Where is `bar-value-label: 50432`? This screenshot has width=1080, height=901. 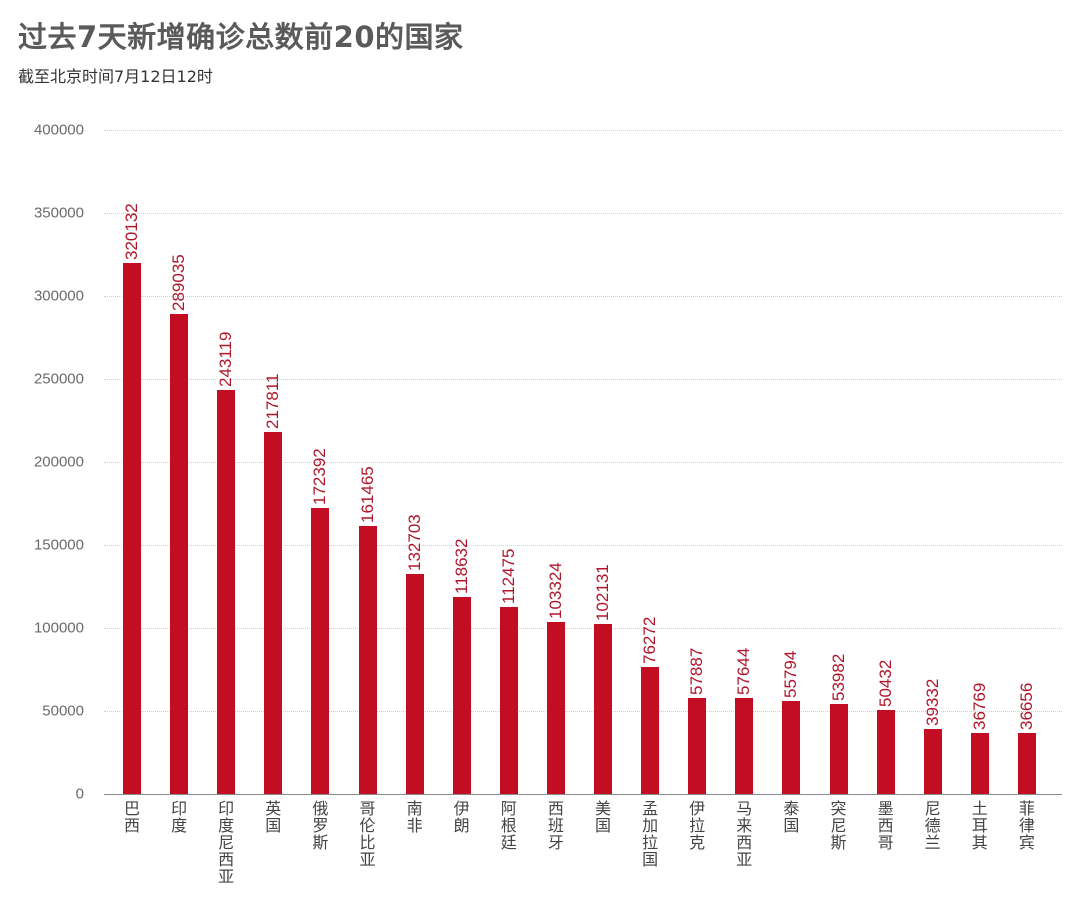
bar-value-label: 50432 is located at coordinates (885, 684).